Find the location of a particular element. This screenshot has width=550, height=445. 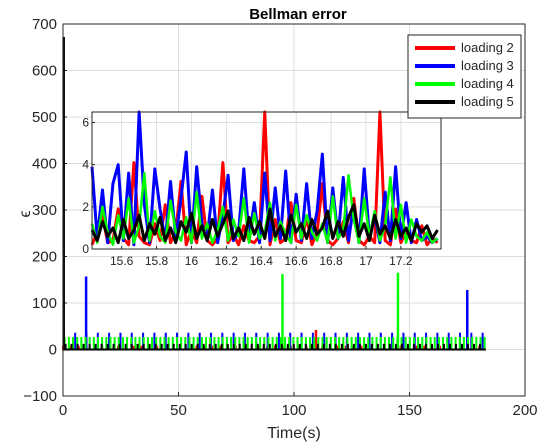

inset-y-tick-label: 6 is located at coordinates (85, 123).